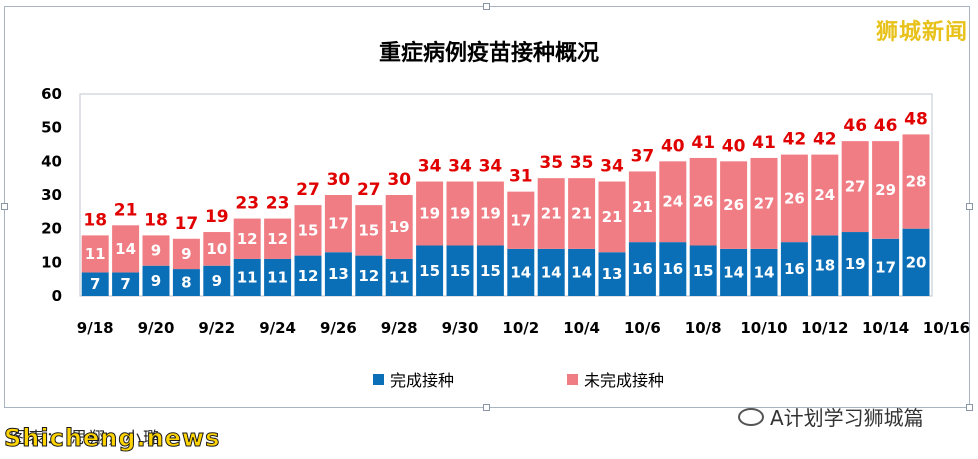  What do you see at coordinates (57, 296) in the screenshot?
I see `y-tick-label: 0` at bounding box center [57, 296].